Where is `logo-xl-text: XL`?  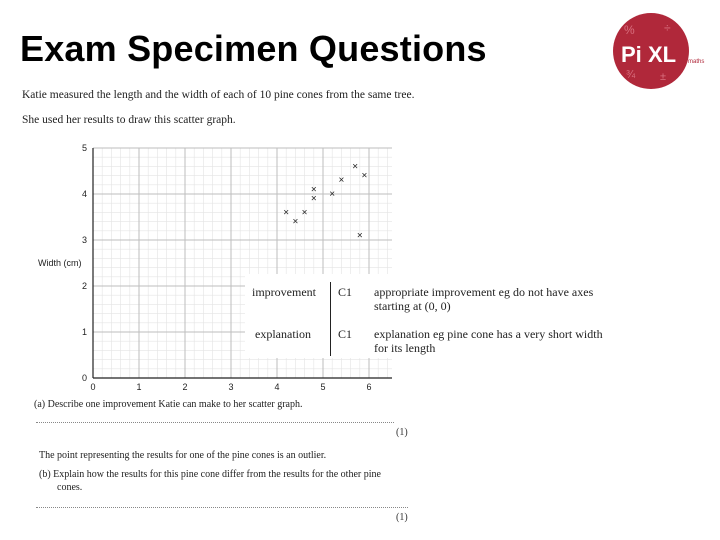 logo-xl-text: XL is located at coordinates (662, 54).